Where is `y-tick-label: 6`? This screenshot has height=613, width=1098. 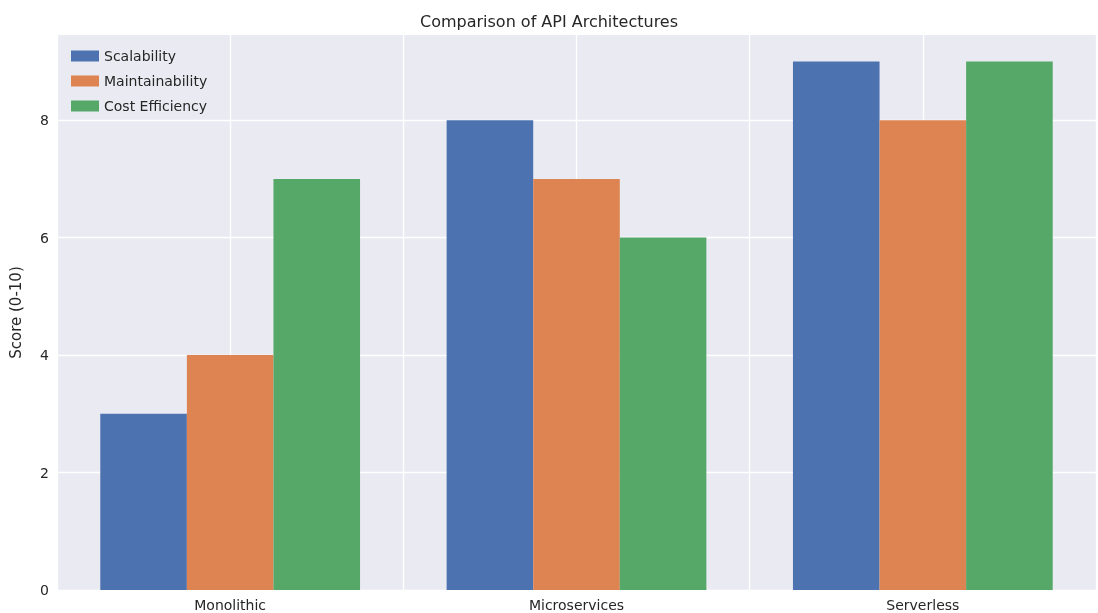
y-tick-label: 6 is located at coordinates (45, 237).